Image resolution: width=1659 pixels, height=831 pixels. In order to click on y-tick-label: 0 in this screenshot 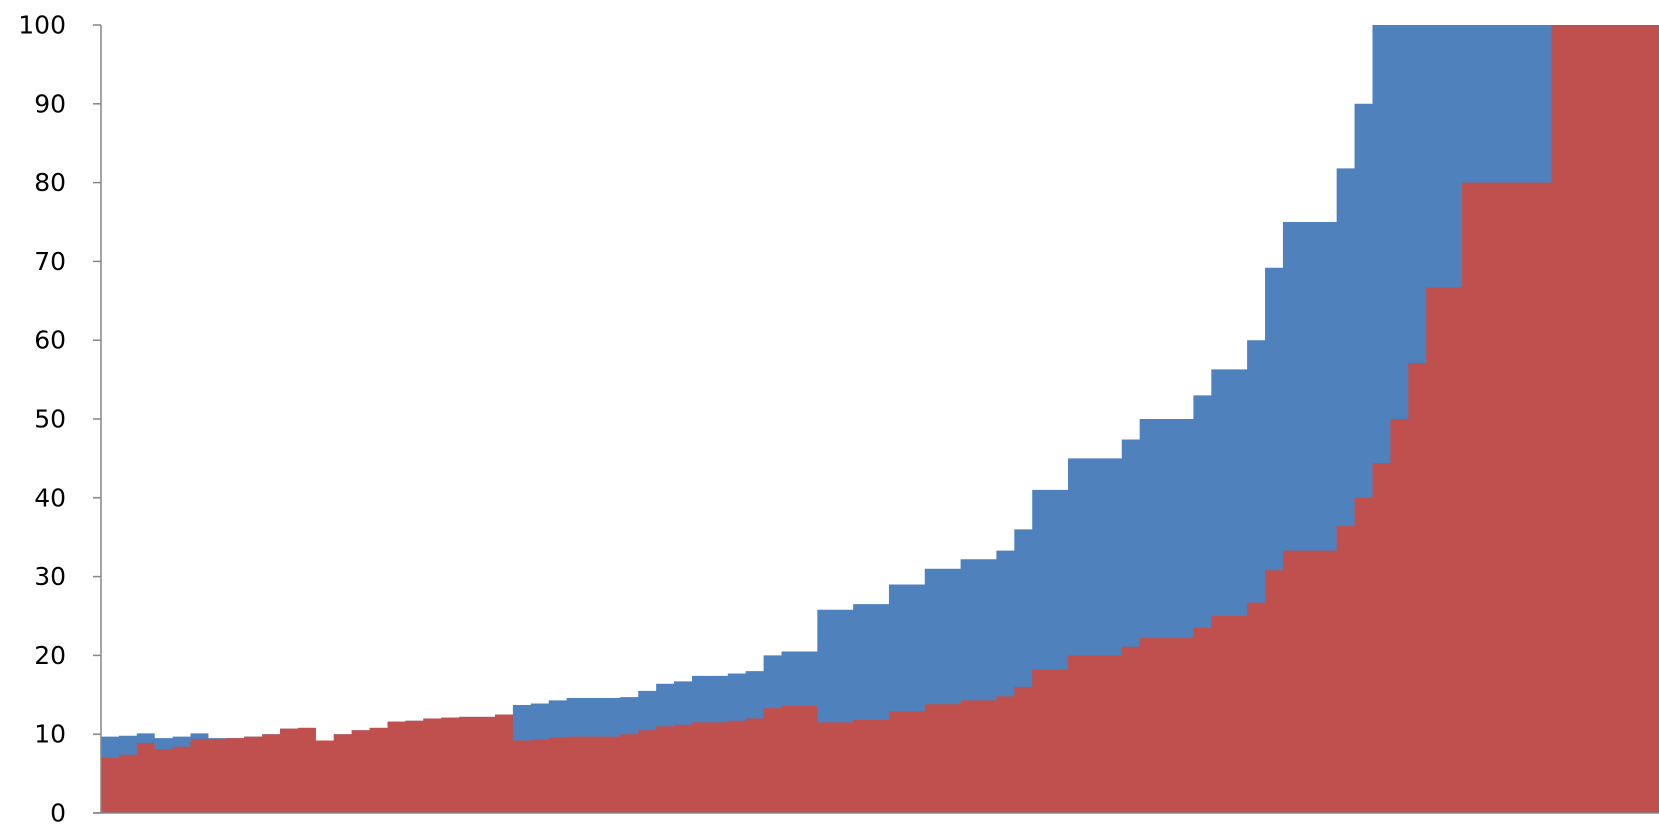, I will do `click(58, 813)`.